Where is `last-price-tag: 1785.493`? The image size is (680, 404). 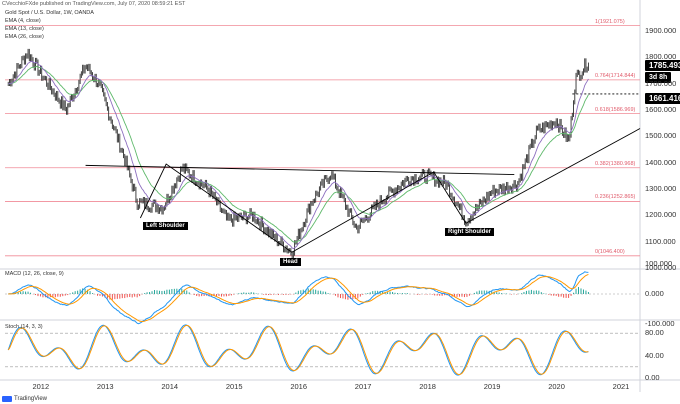
last-price-tag: 1785.493 is located at coordinates (662, 65).